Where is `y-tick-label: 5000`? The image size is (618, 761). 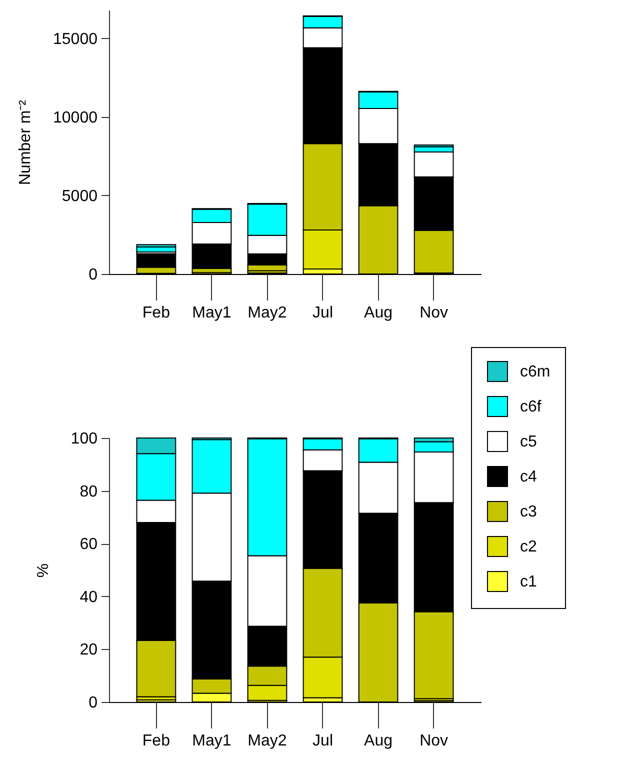 y-tick-label: 5000 is located at coordinates (80, 196).